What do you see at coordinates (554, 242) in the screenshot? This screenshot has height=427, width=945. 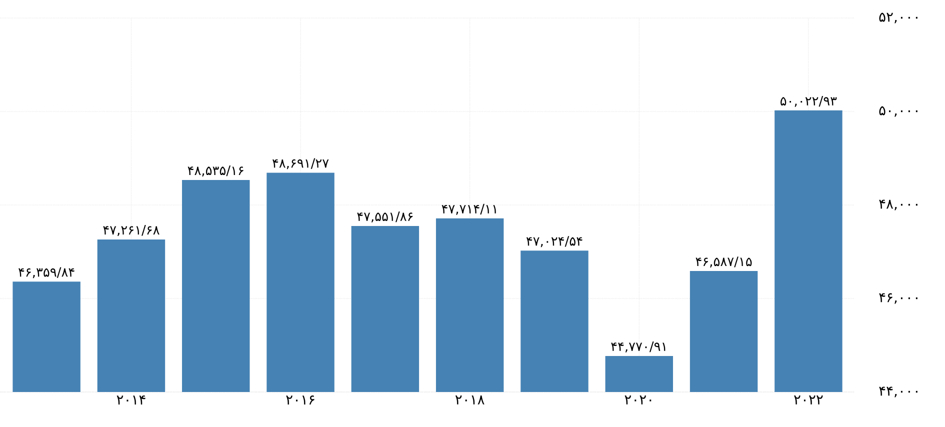 I see `data-label: ۴۷,۰۲۴/۵۴` at bounding box center [554, 242].